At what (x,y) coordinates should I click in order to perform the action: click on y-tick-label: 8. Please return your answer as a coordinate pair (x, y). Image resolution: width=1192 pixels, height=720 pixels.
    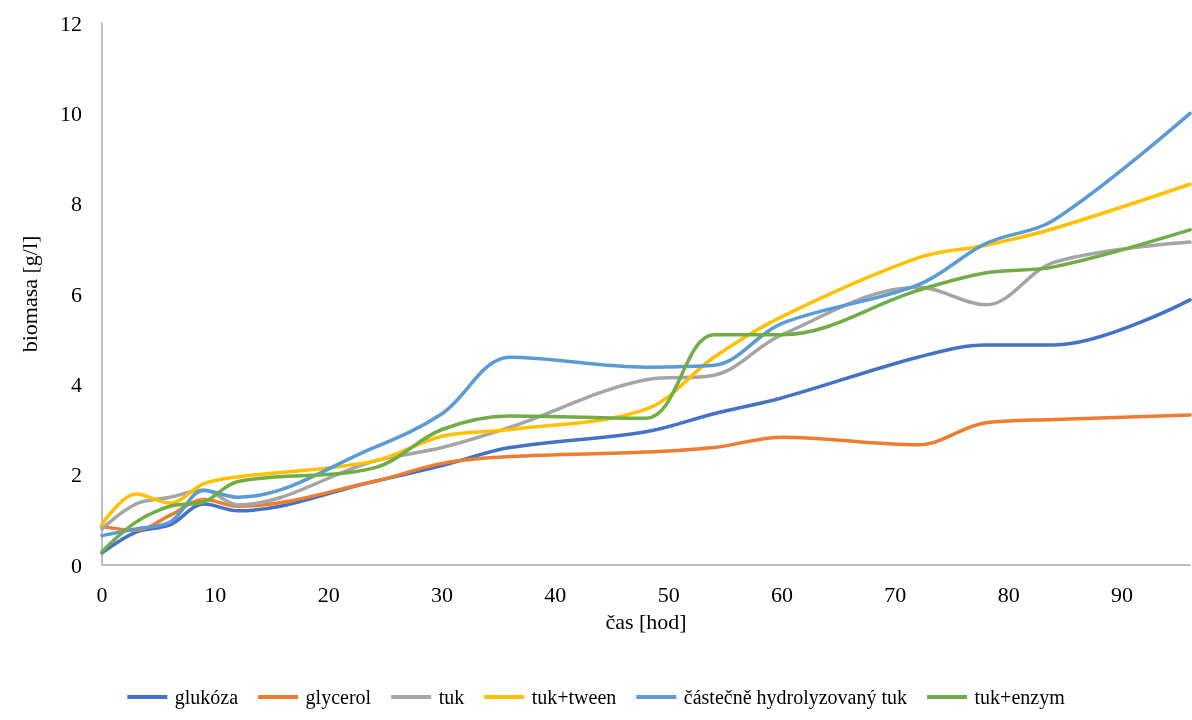
    Looking at the image, I should click on (76, 204).